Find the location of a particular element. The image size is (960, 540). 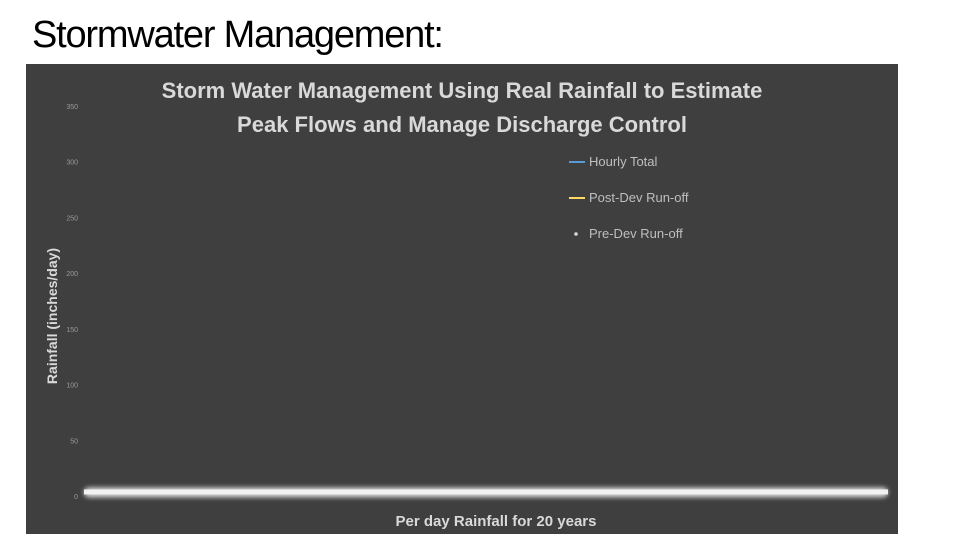

legend-label-2: Pre-Dev Run-off is located at coordinates (636, 233).